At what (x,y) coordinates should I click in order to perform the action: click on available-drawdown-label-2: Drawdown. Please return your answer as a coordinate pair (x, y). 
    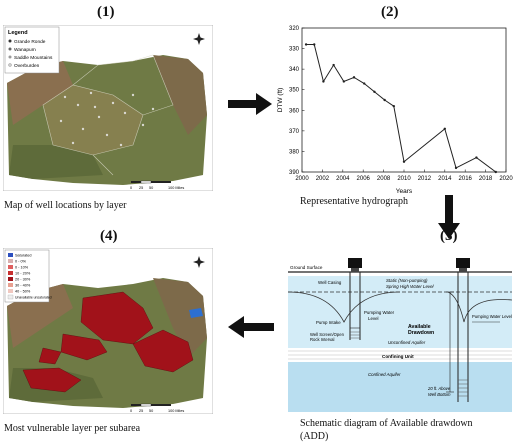
    Looking at the image, I should click on (421, 333).